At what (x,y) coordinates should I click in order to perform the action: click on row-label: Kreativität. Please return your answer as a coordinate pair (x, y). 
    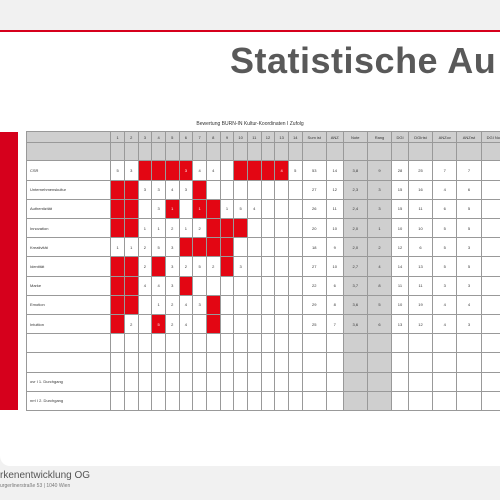
    Looking at the image, I should click on (68, 247).